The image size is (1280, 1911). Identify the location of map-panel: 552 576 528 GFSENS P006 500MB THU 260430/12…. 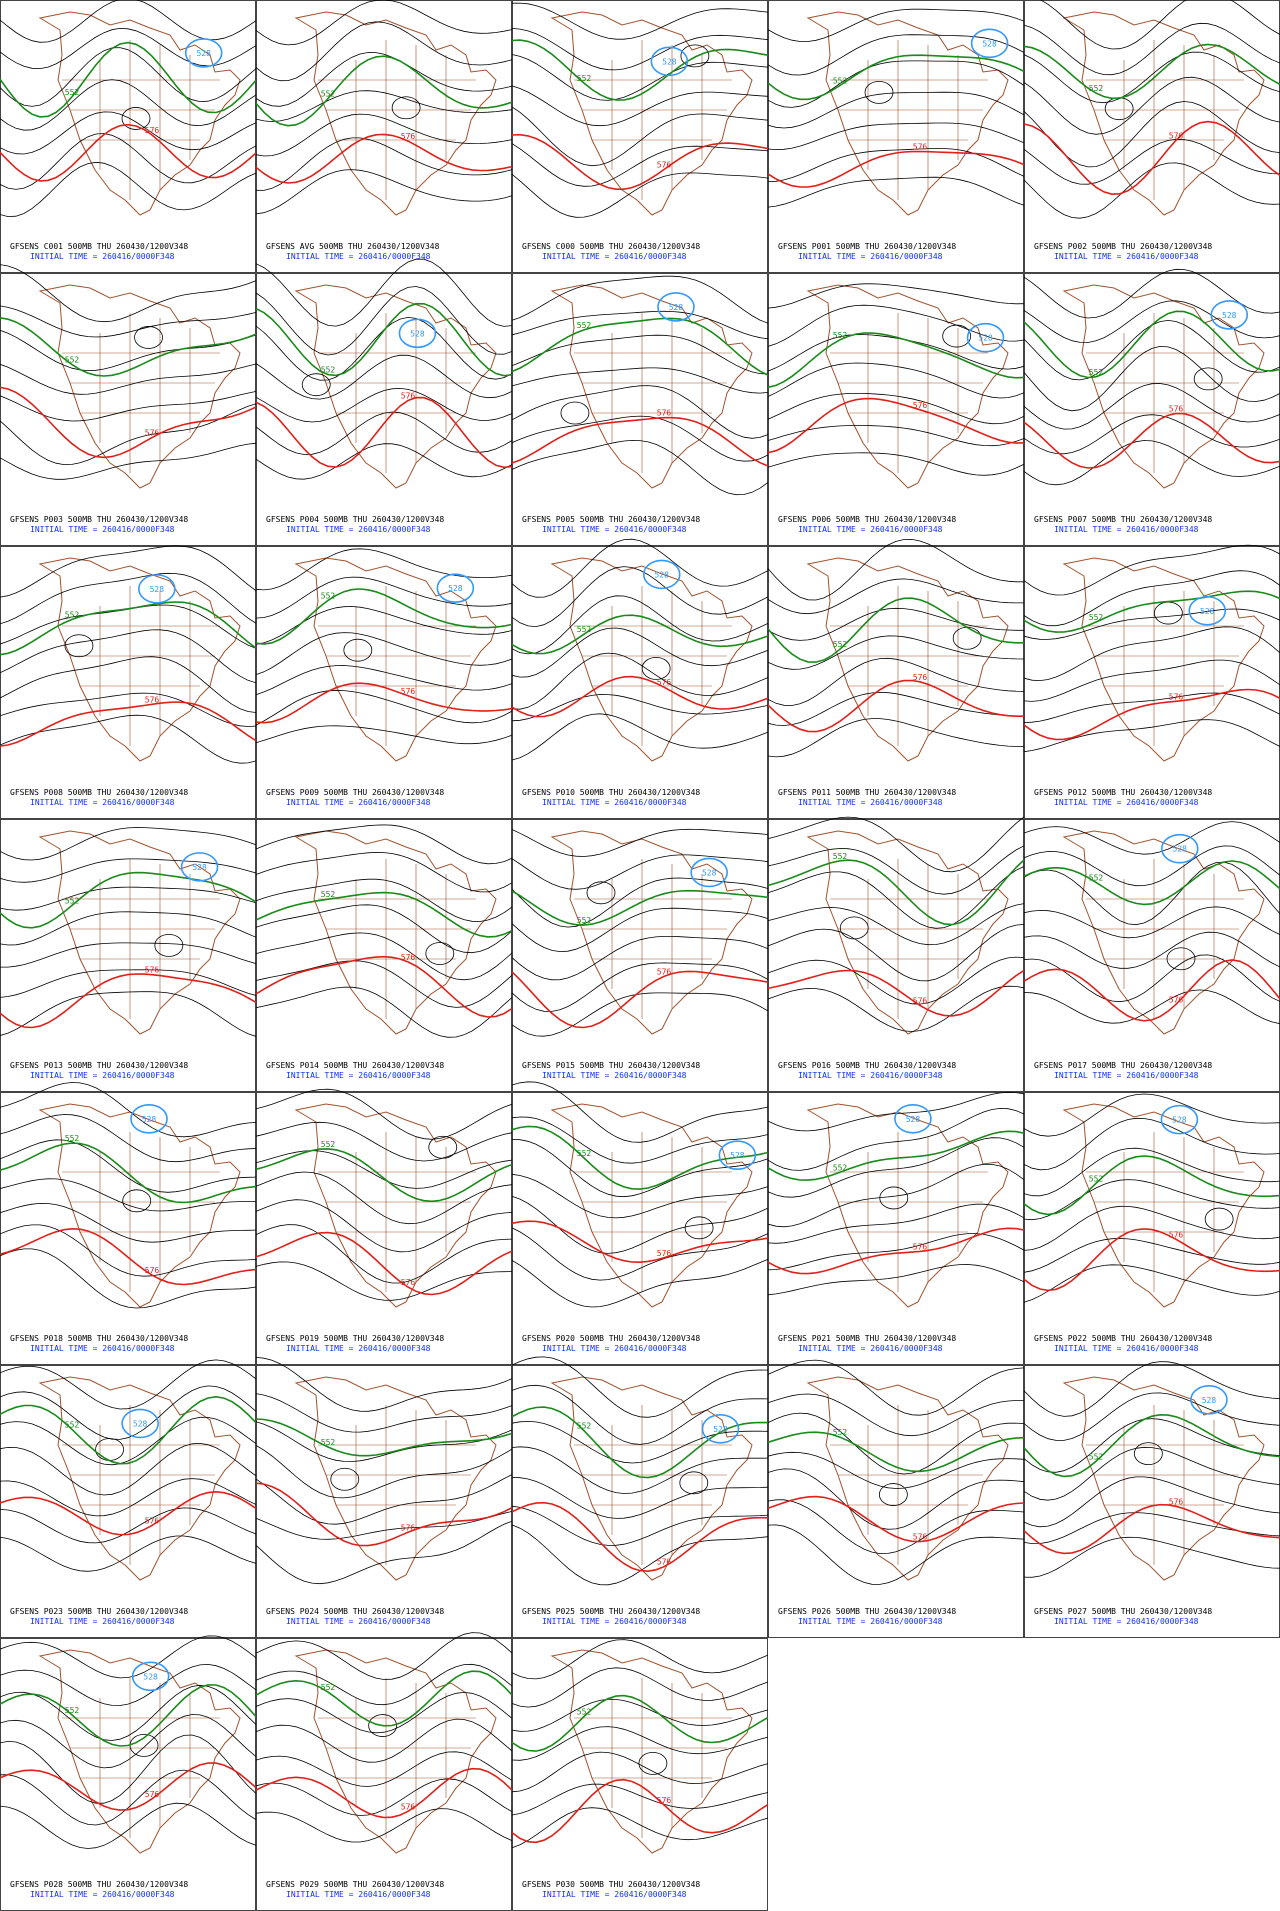
(896, 409).